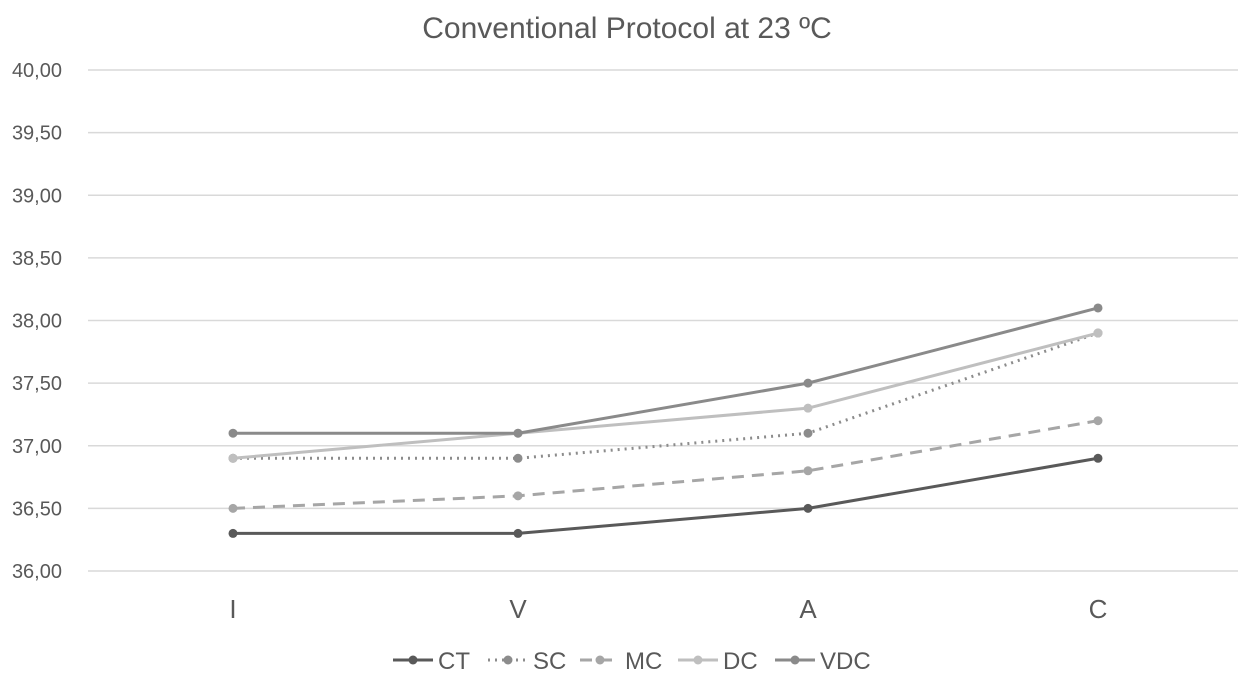  What do you see at coordinates (621, 660) in the screenshot?
I see `legend-item-mc: MC` at bounding box center [621, 660].